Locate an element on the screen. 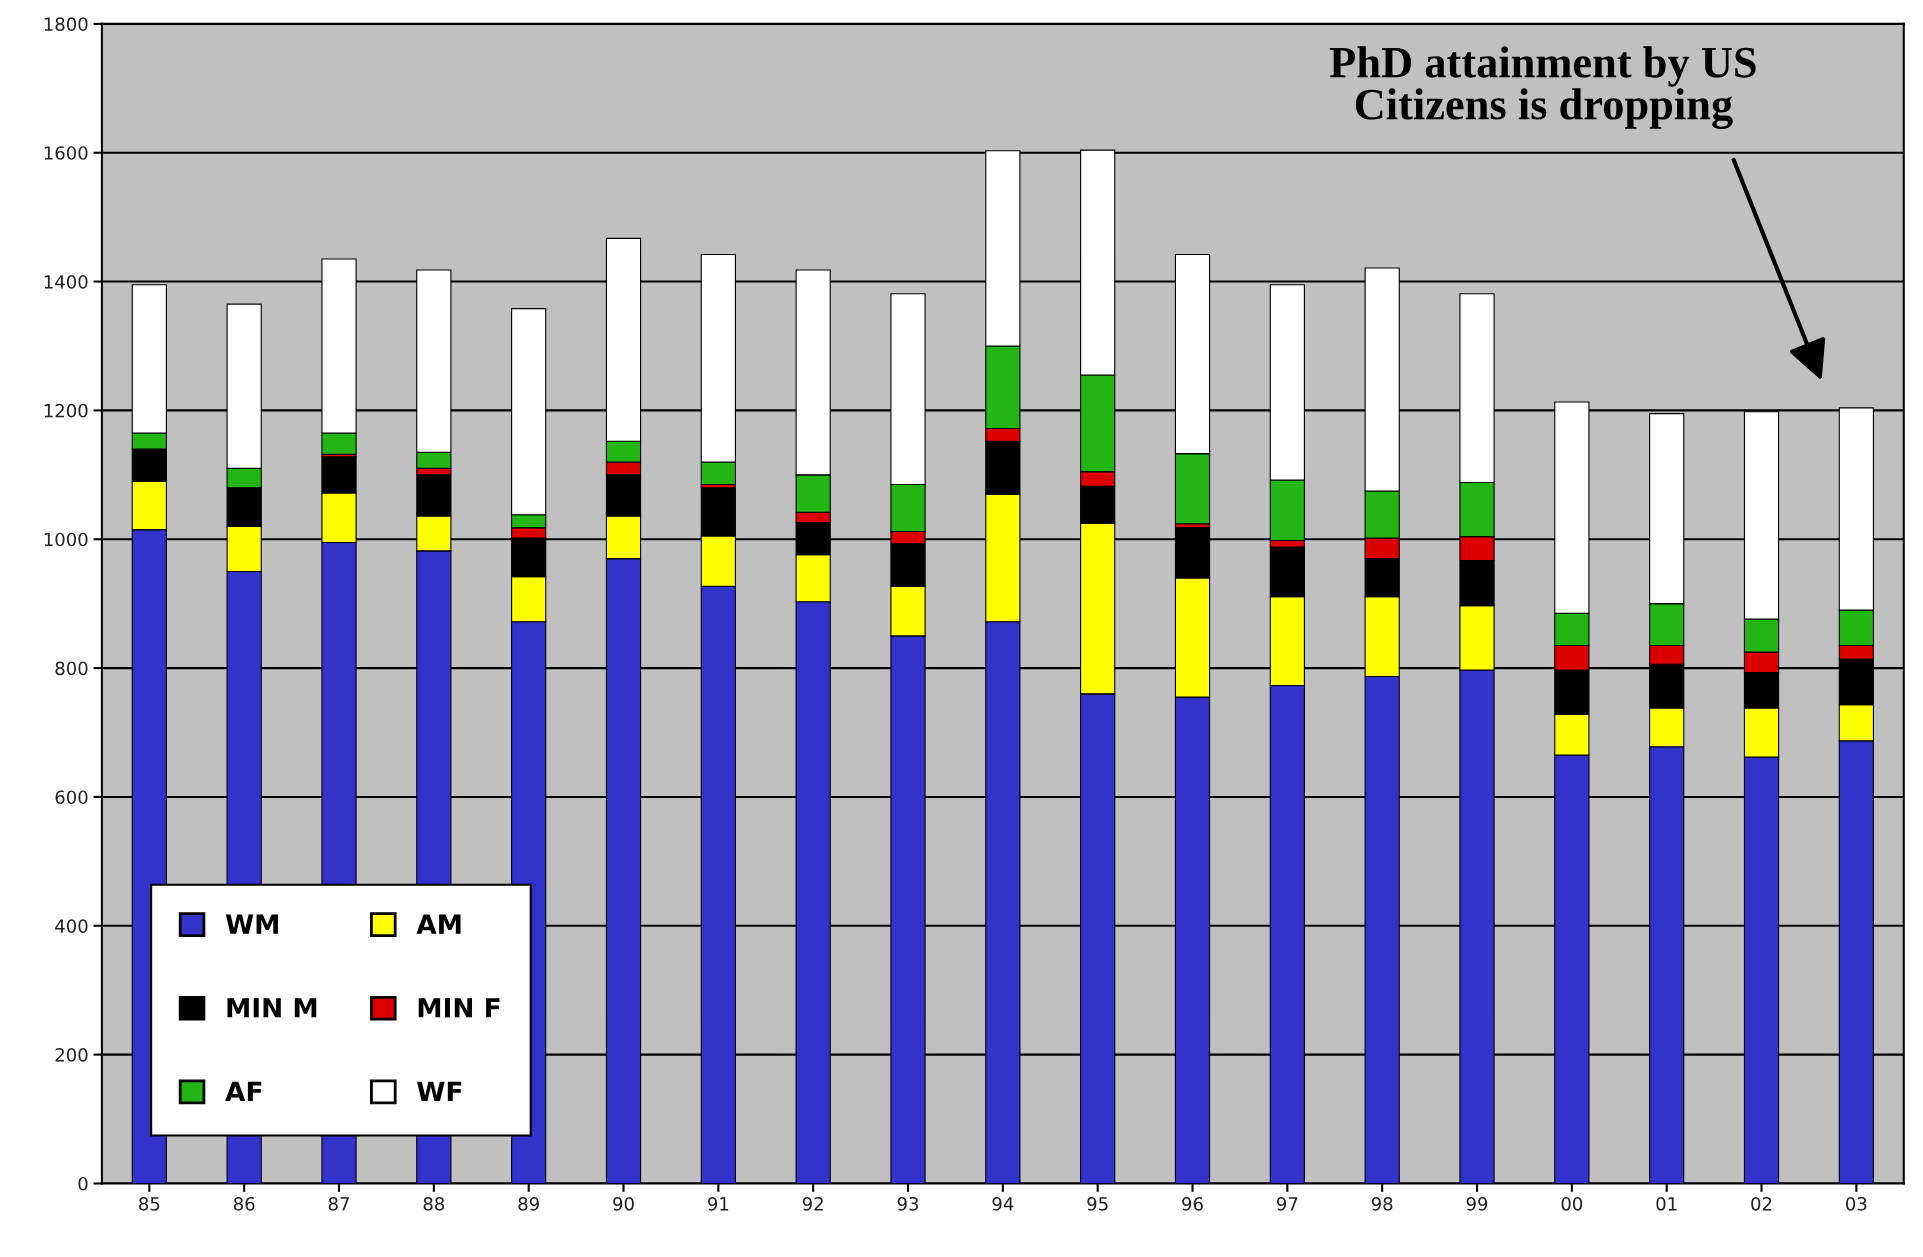 The image size is (1923, 1257). x-tick-label: 98 is located at coordinates (1382, 1203).